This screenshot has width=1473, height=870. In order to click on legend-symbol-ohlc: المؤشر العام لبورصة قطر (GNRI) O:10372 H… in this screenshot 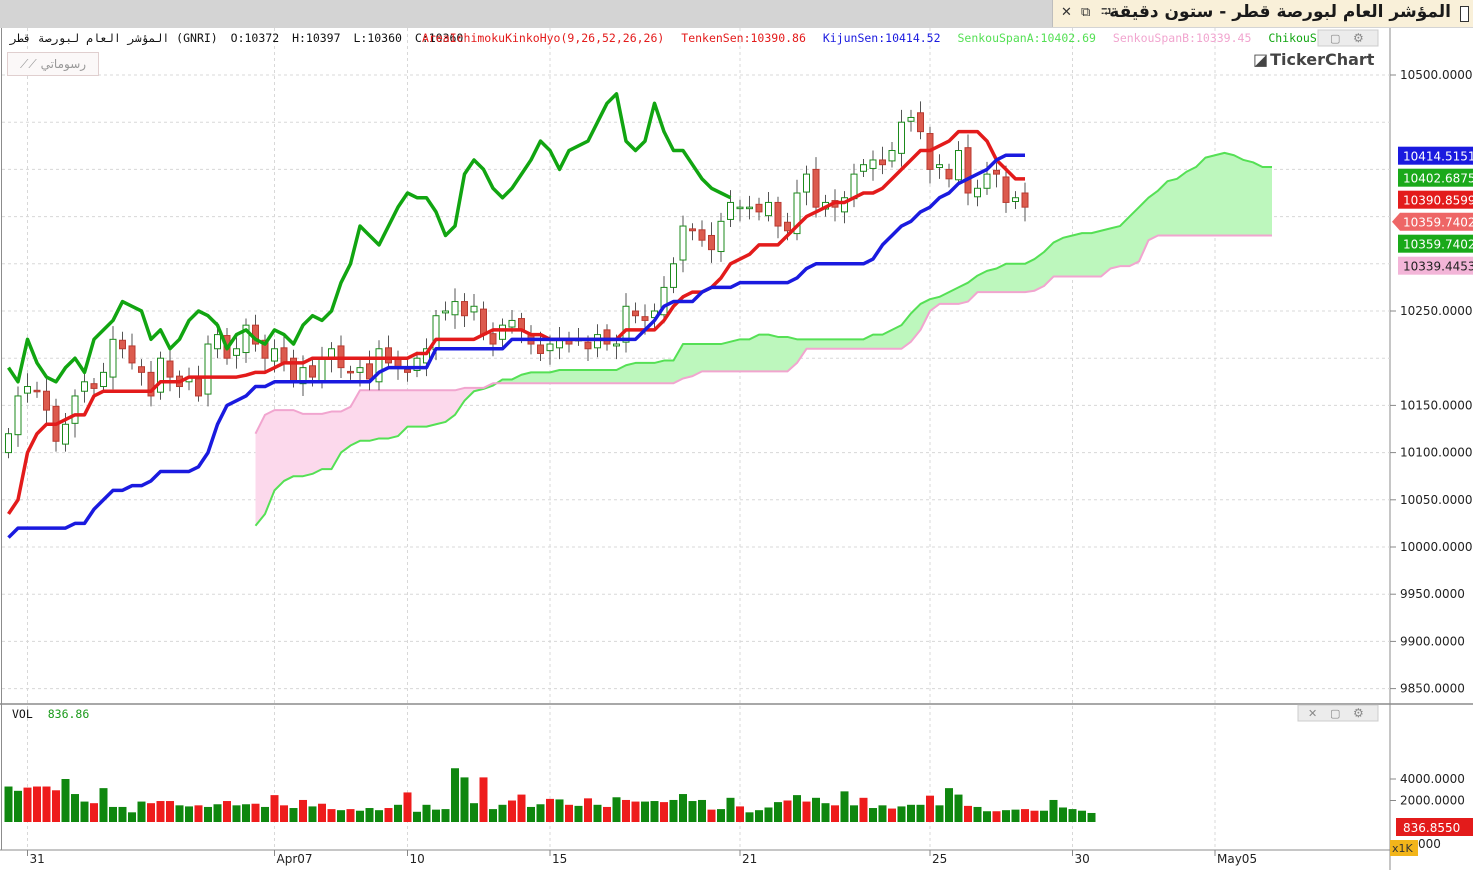, I will do `click(236, 38)`.